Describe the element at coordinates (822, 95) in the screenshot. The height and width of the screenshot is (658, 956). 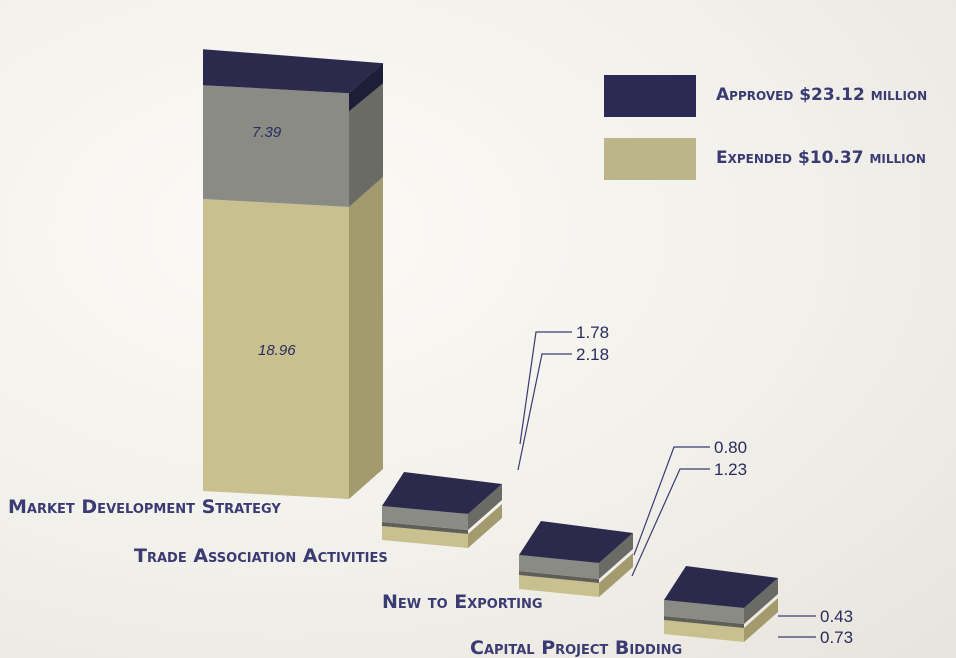
I see `legend-label-approved: Approved $23.12 million` at that location.